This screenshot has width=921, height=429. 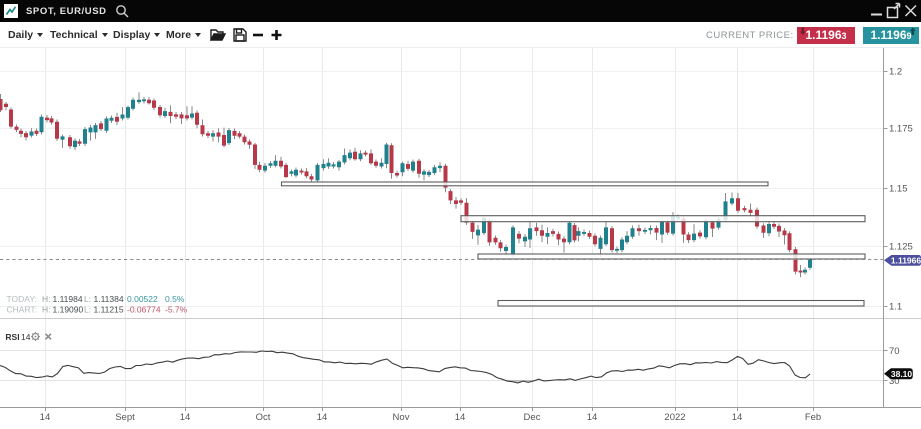 I want to click on svg-text: 1.11966, so click(x=906, y=260).